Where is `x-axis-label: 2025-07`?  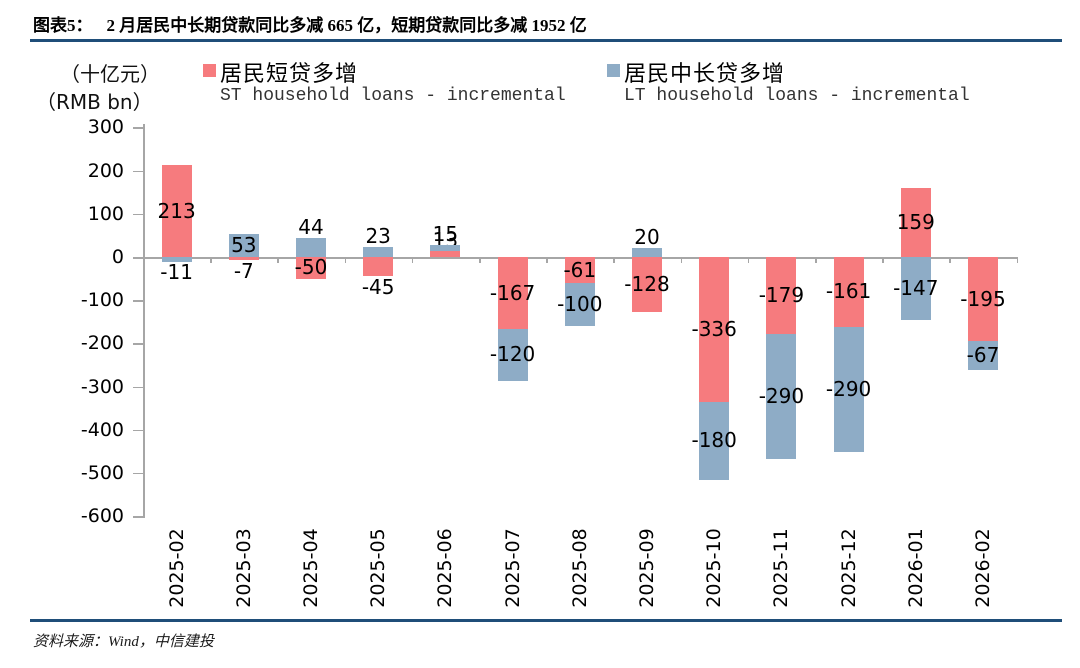 x-axis-label: 2025-07 is located at coordinates (512, 568).